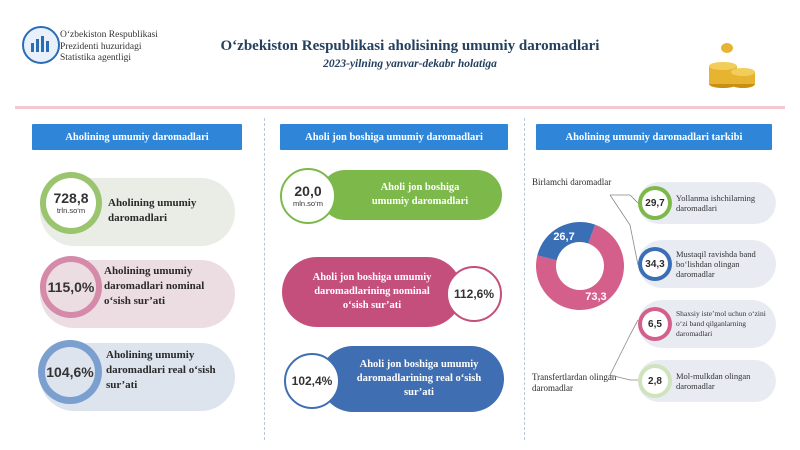 This screenshot has height=450, width=800. Describe the element at coordinates (624, 287) in the screenshot. I see `connector-lines` at that location.